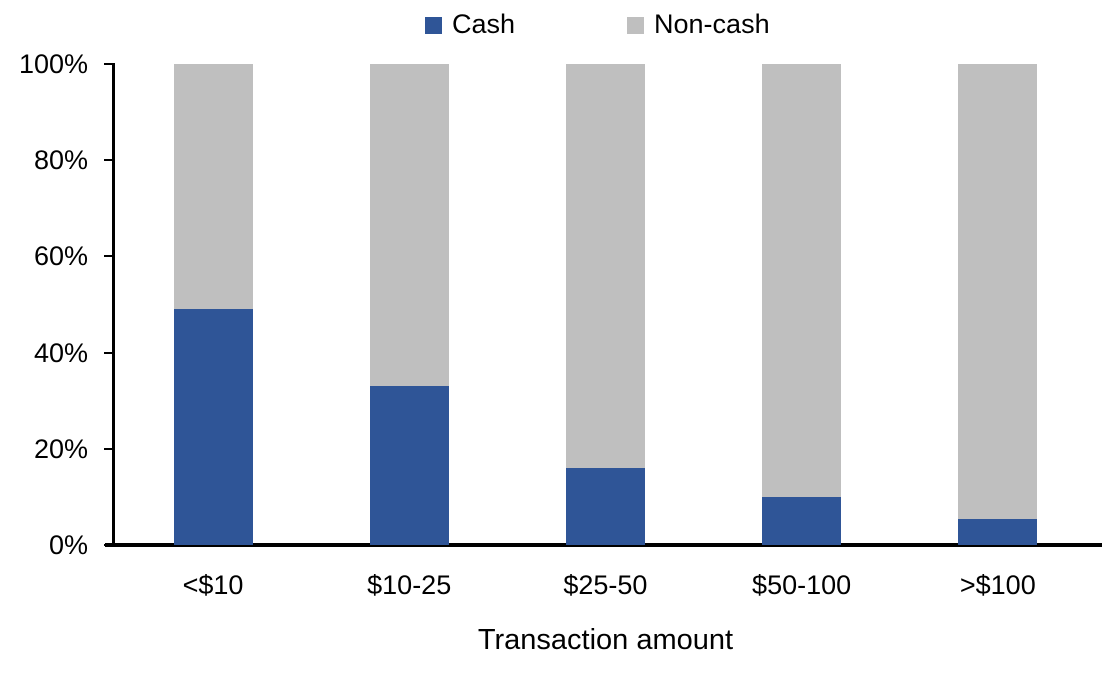  Describe the element at coordinates (113, 304) in the screenshot. I see `y-axis-line` at that location.